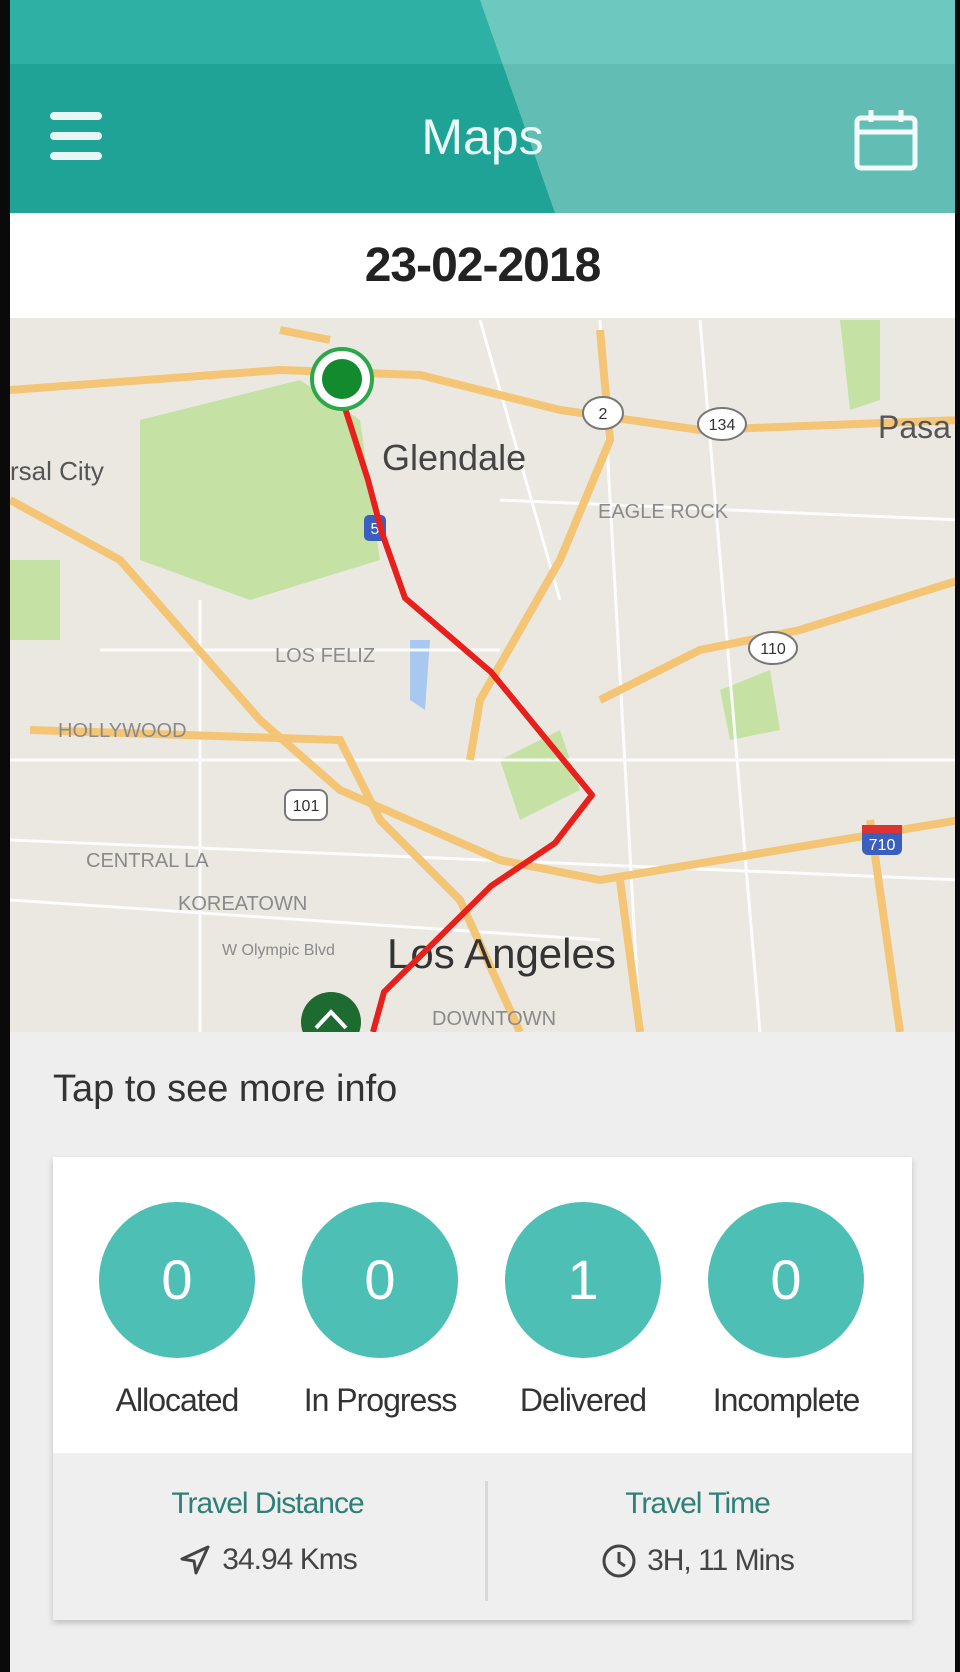 This screenshot has height=1672, width=960. Describe the element at coordinates (147, 861) in the screenshot. I see `svg-text: CENTRAL LA` at that location.